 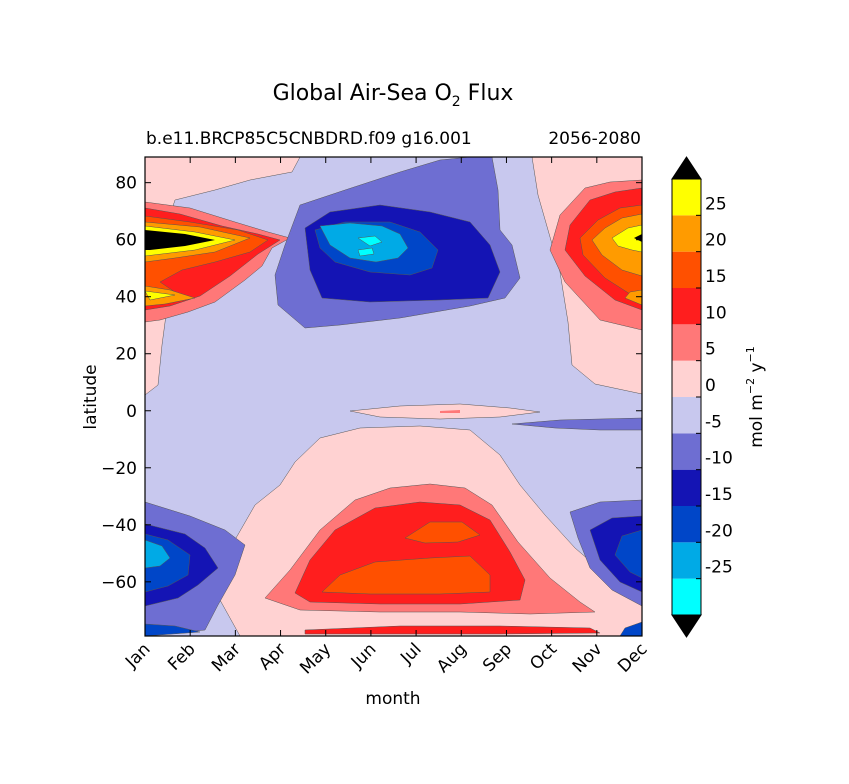 What do you see at coordinates (91, 396) in the screenshot?
I see `y-axis-label: latitude` at bounding box center [91, 396].